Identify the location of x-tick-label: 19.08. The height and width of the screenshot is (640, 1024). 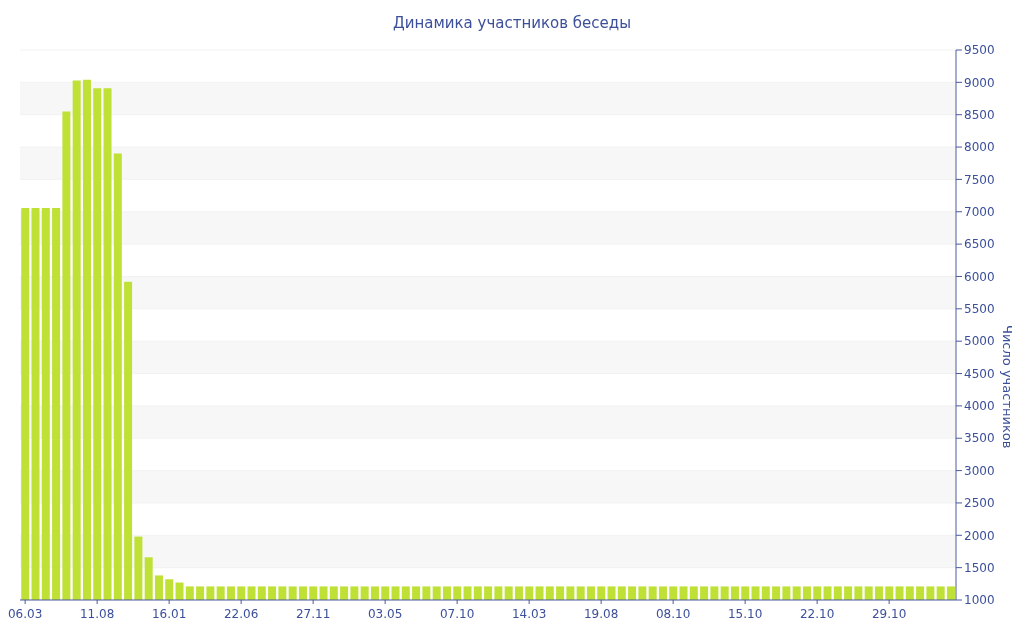
(601, 614).